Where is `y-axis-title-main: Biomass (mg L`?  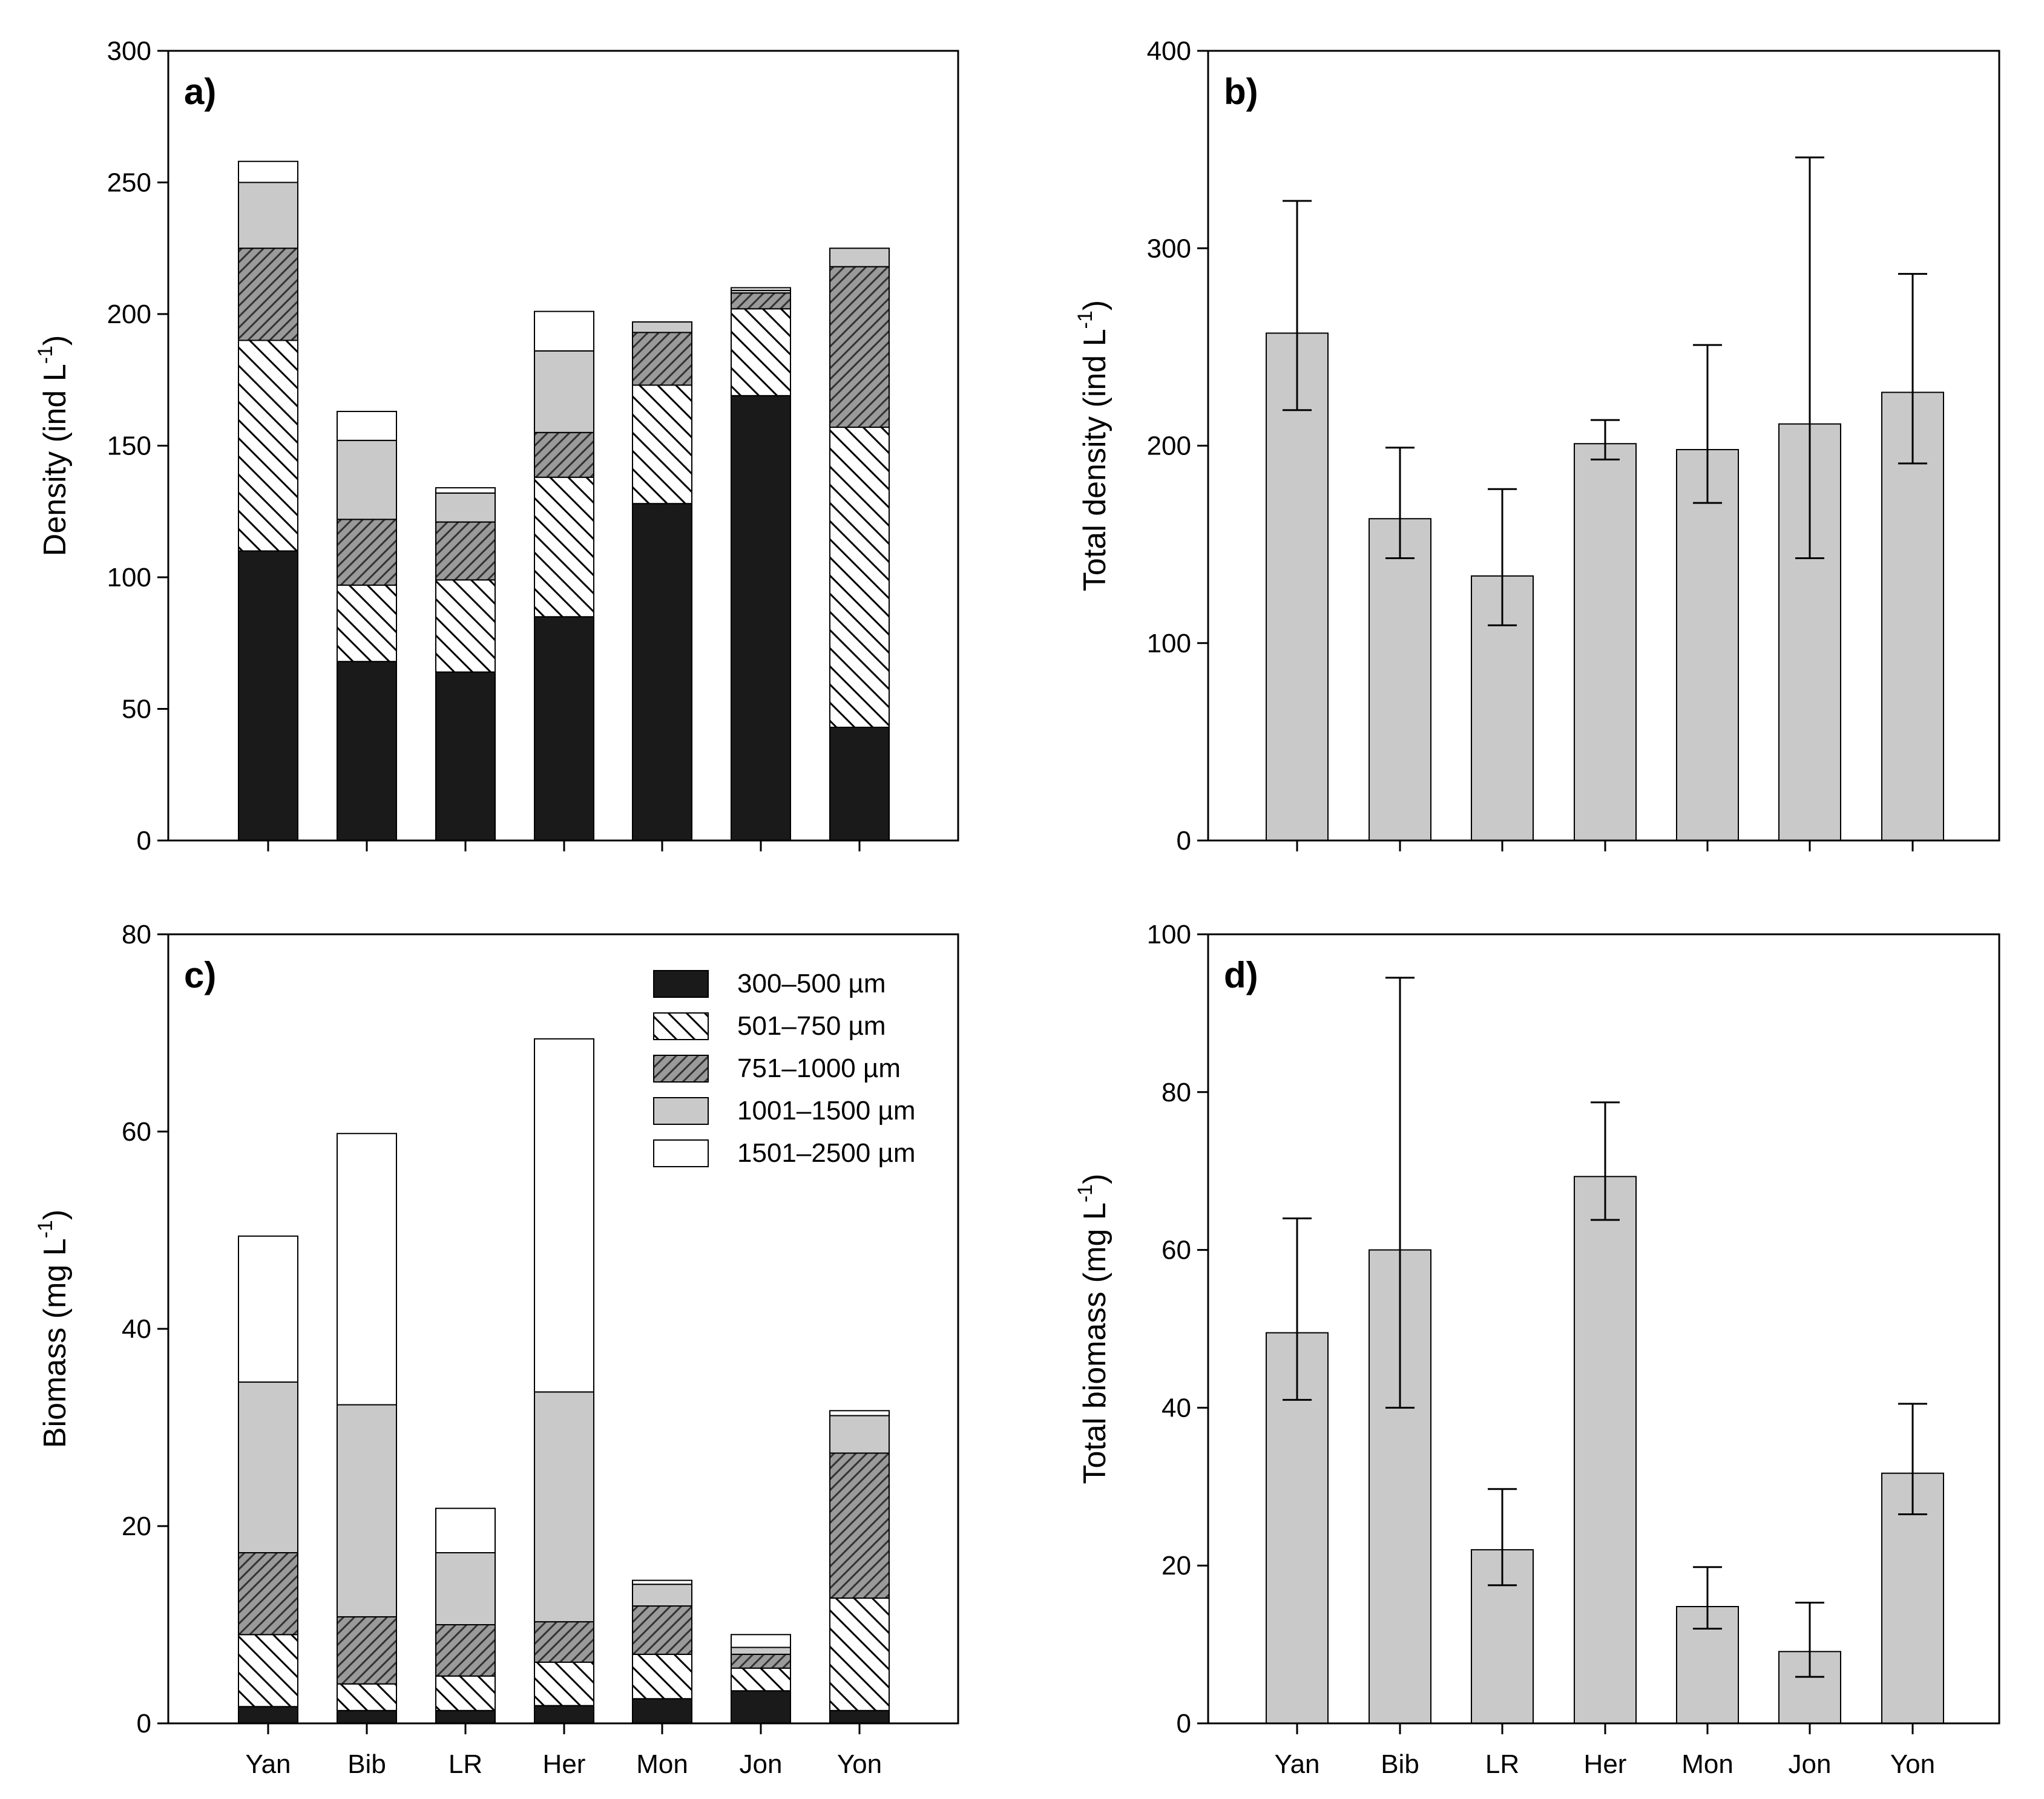 y-axis-title-main: Biomass (mg L is located at coordinates (55, 1343).